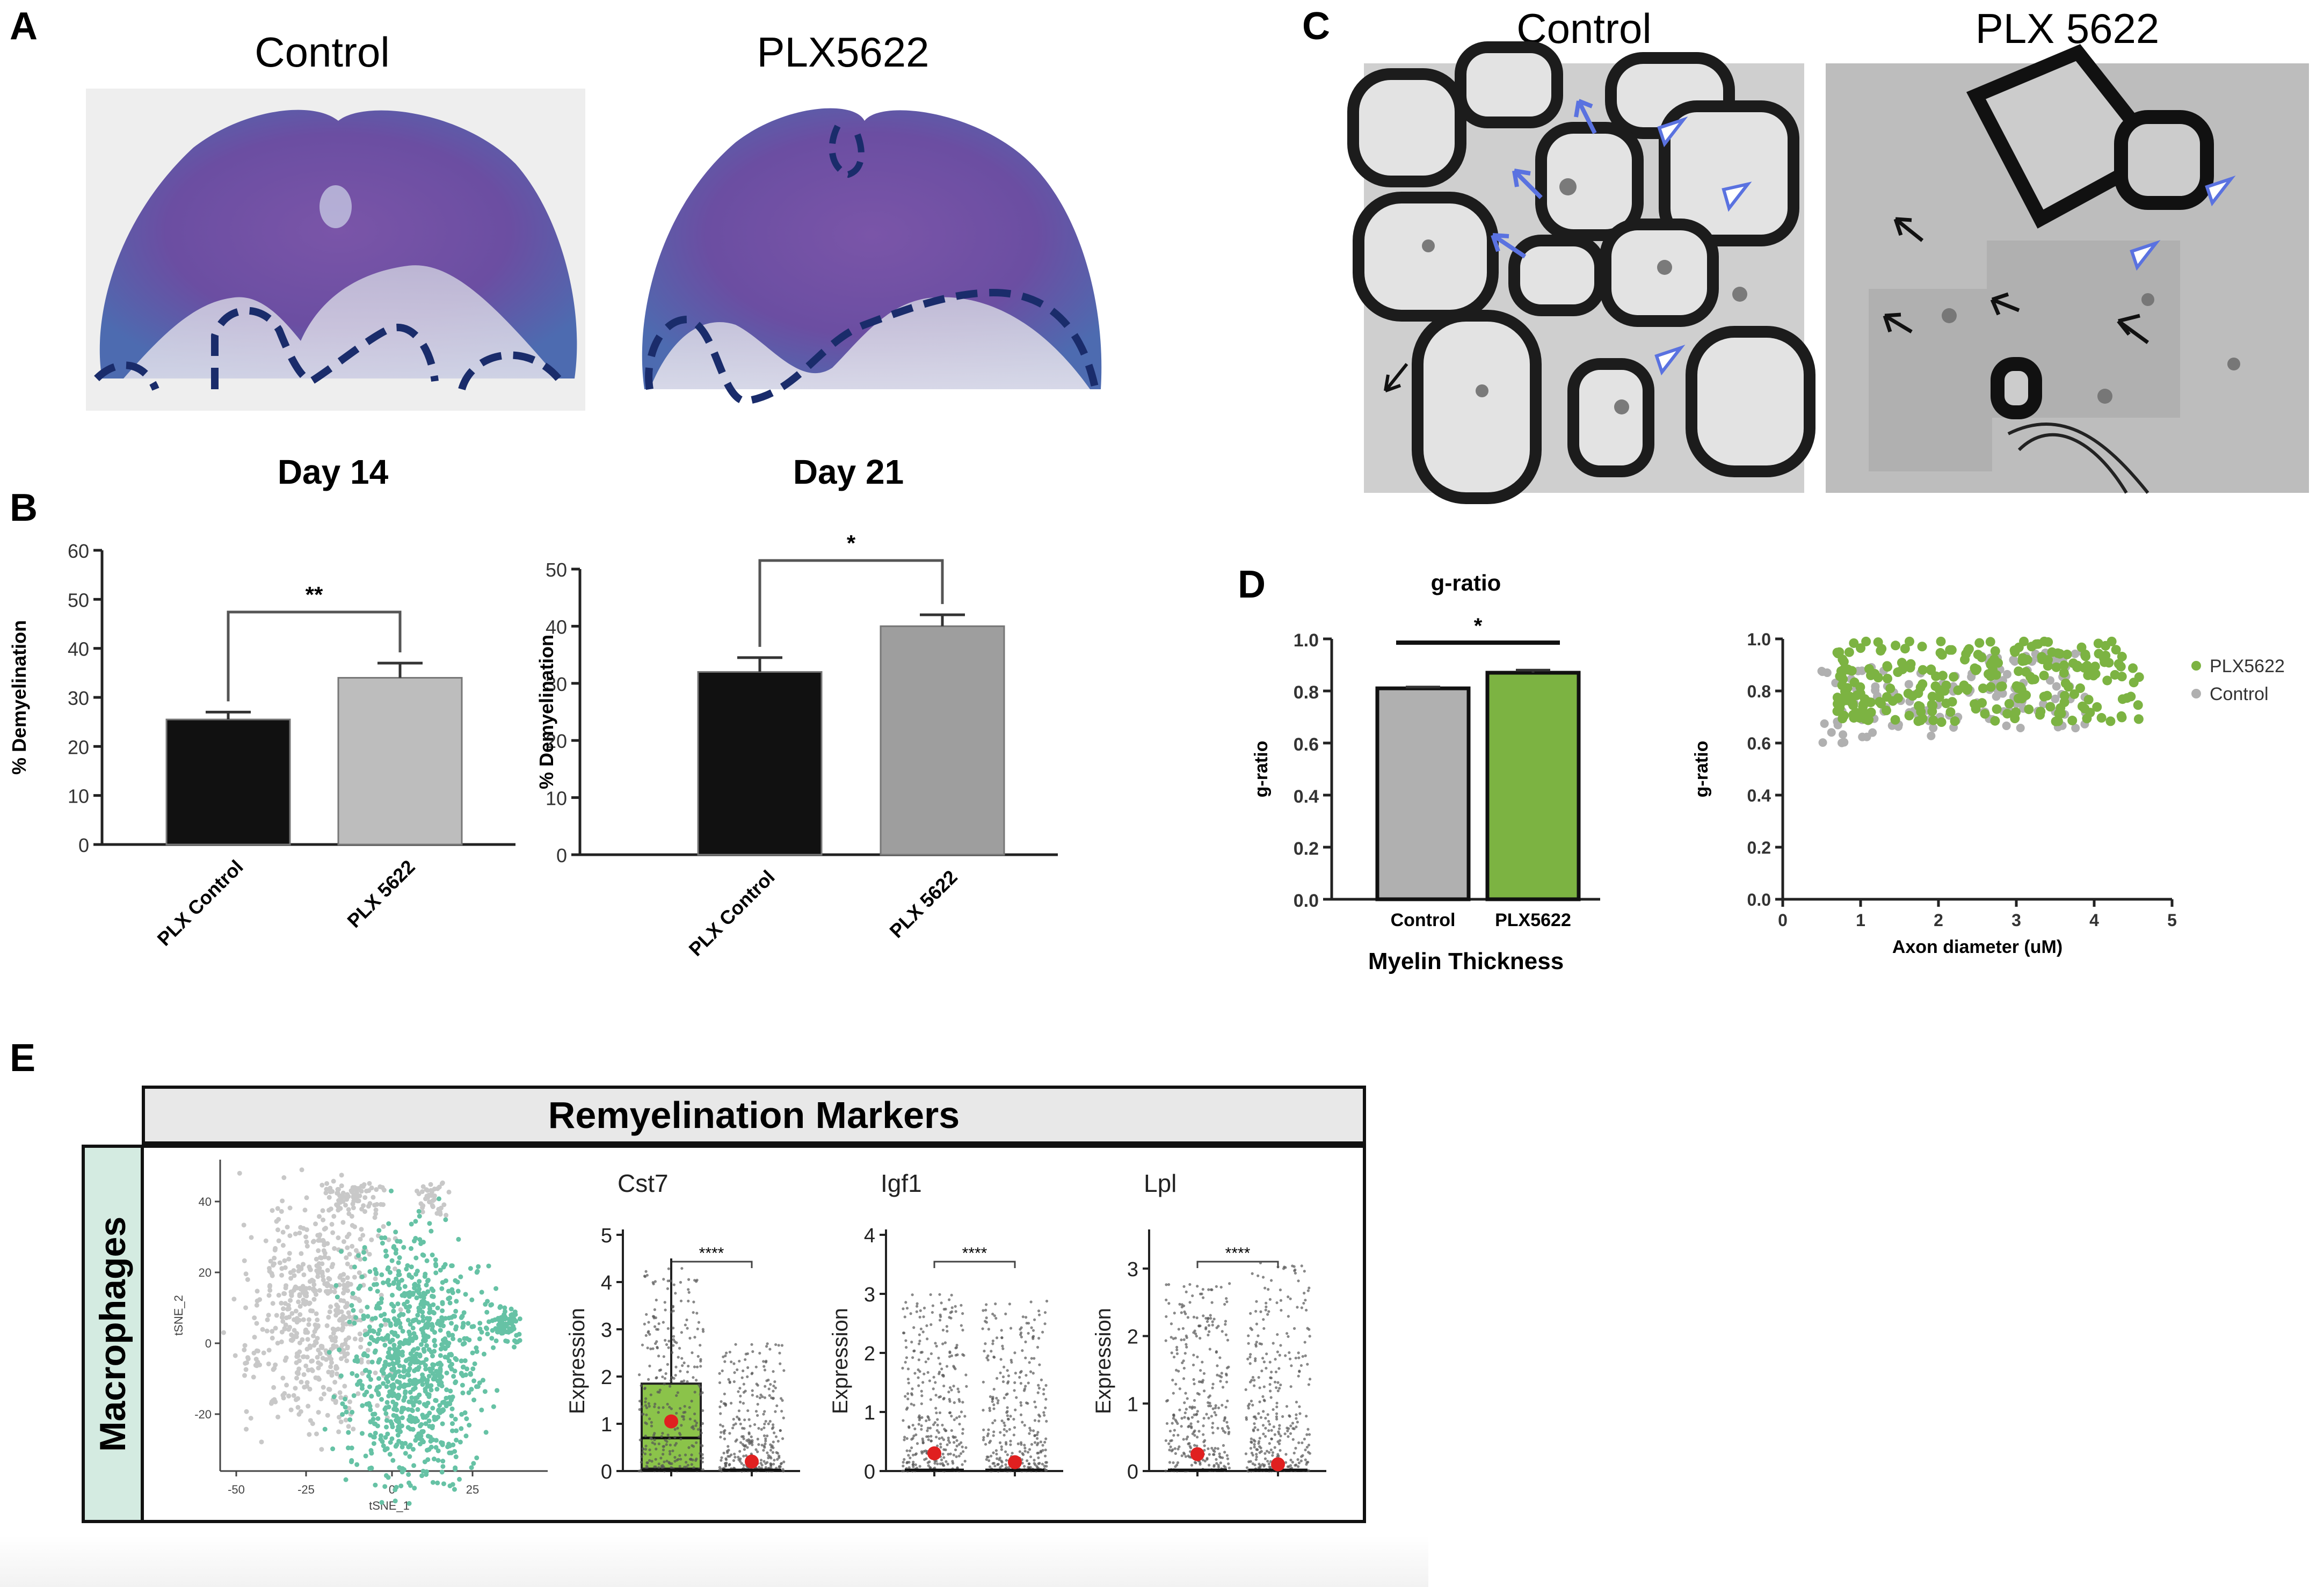 The height and width of the screenshot is (1587, 2324). I want to click on panel-b-day21-title: Day 21, so click(848, 472).